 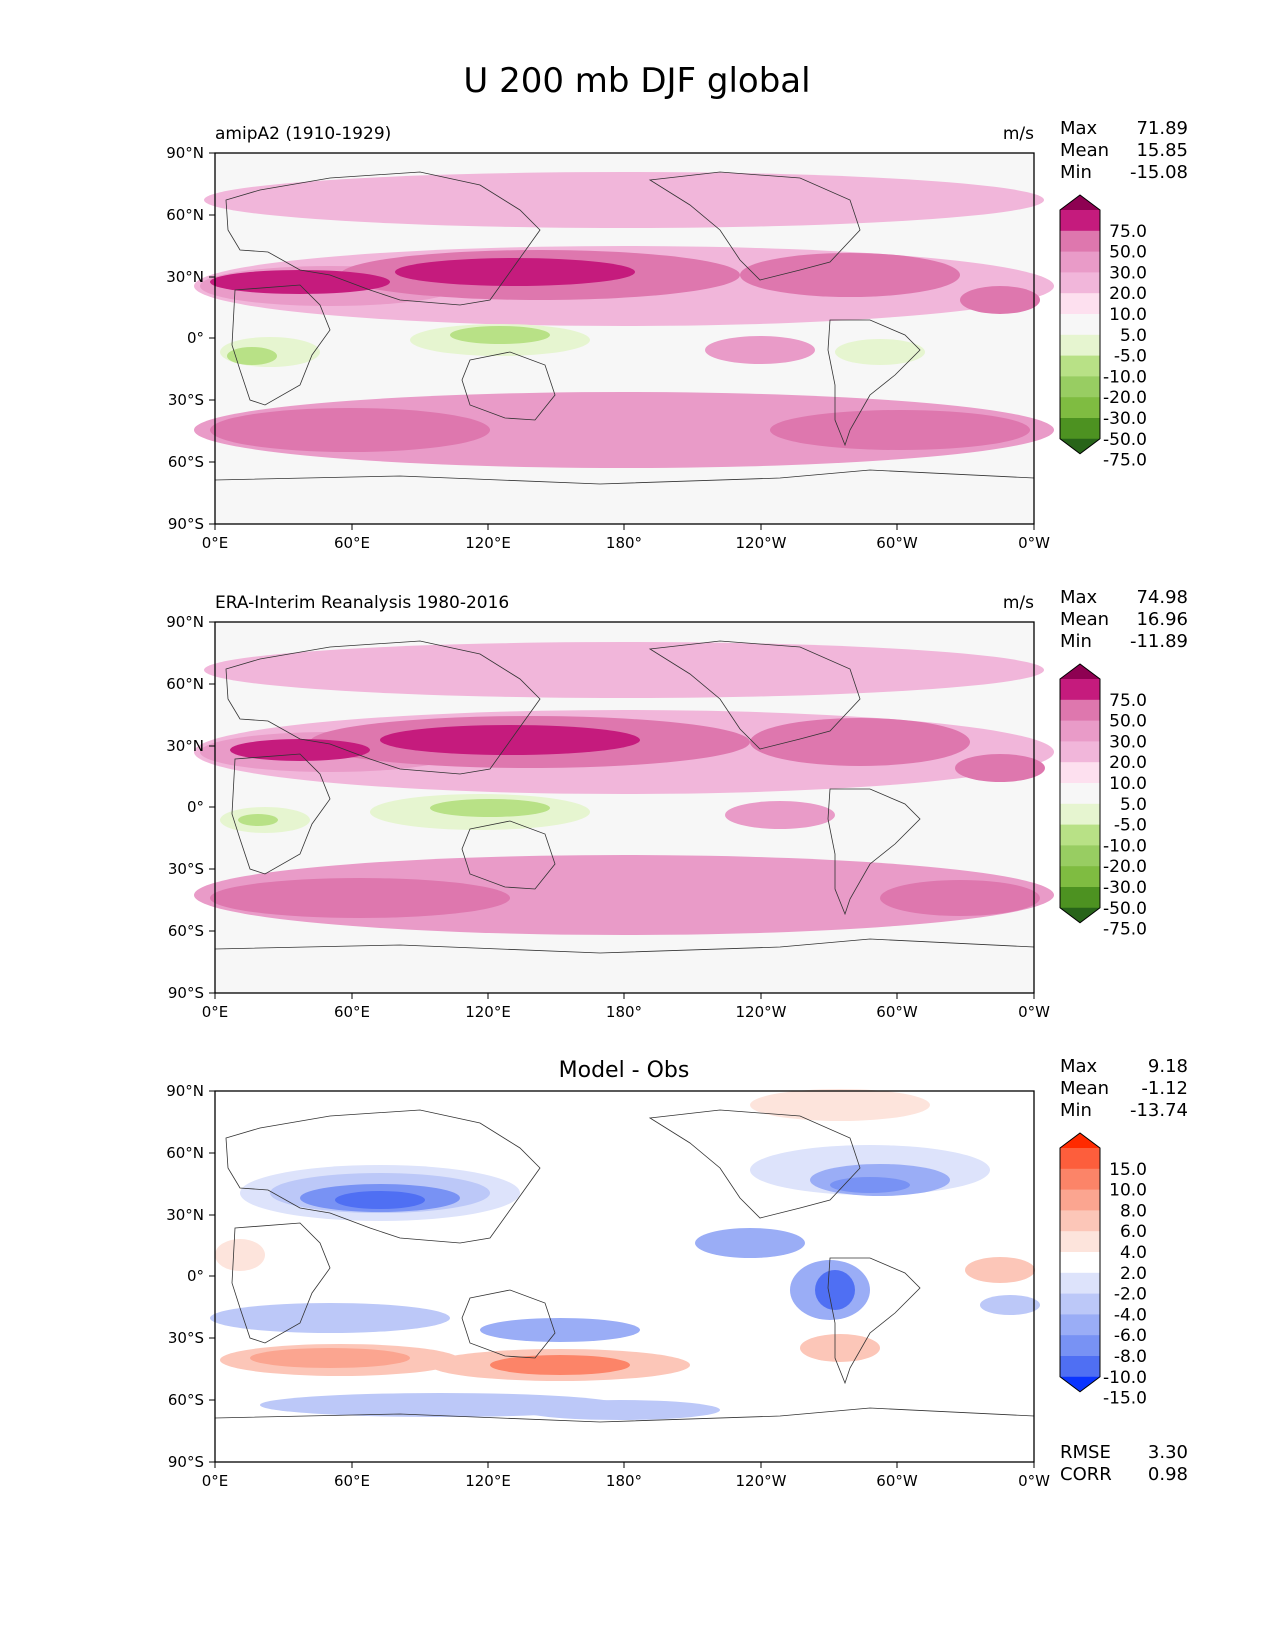 What do you see at coordinates (1125, 1399) in the screenshot?
I see `colorbar-label: -15.0` at bounding box center [1125, 1399].